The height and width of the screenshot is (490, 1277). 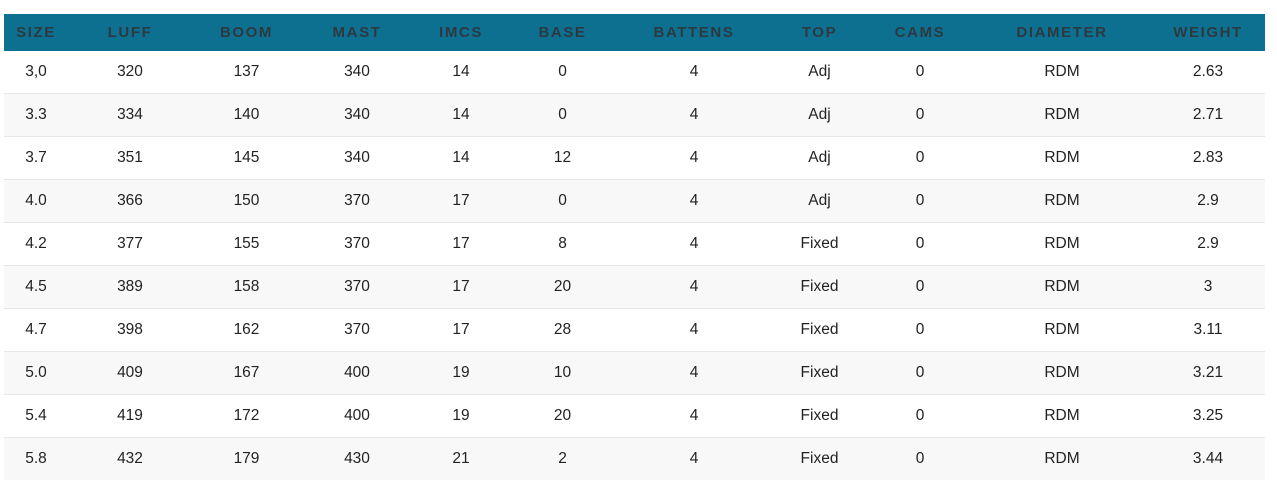 What do you see at coordinates (357, 458) in the screenshot?
I see `cell-mast: 430` at bounding box center [357, 458].